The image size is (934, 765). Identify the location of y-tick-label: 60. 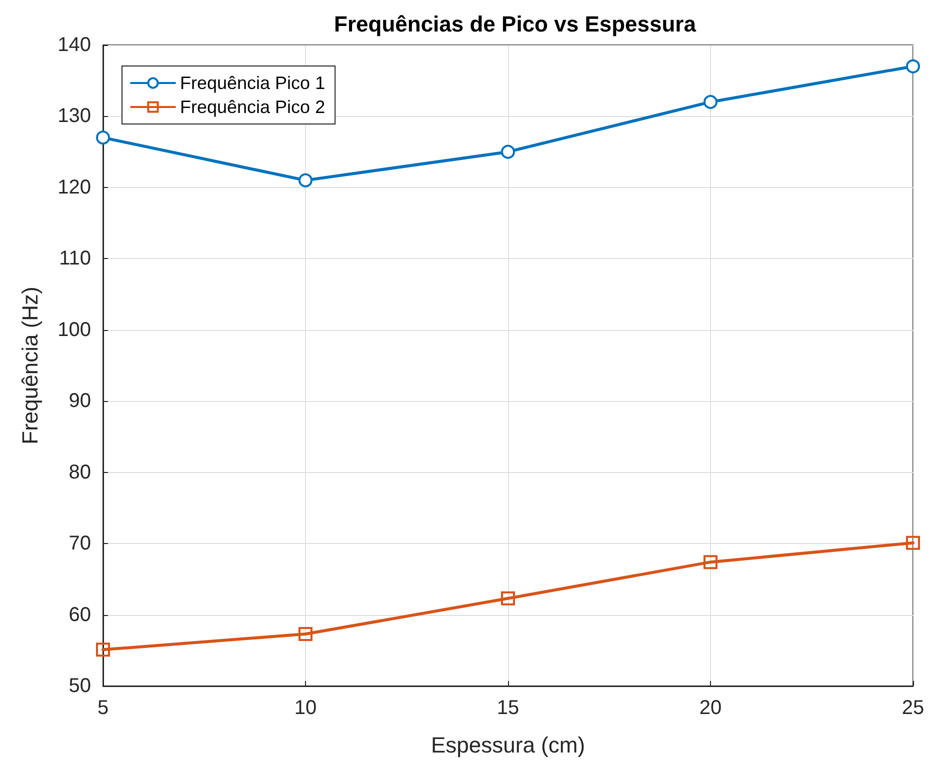
(79, 615).